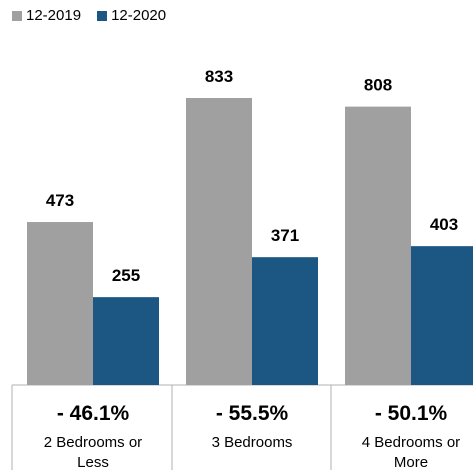 This screenshot has height=475, width=473. Describe the element at coordinates (60, 200) in the screenshot. I see `data-label-12-2019-0: 473` at that location.